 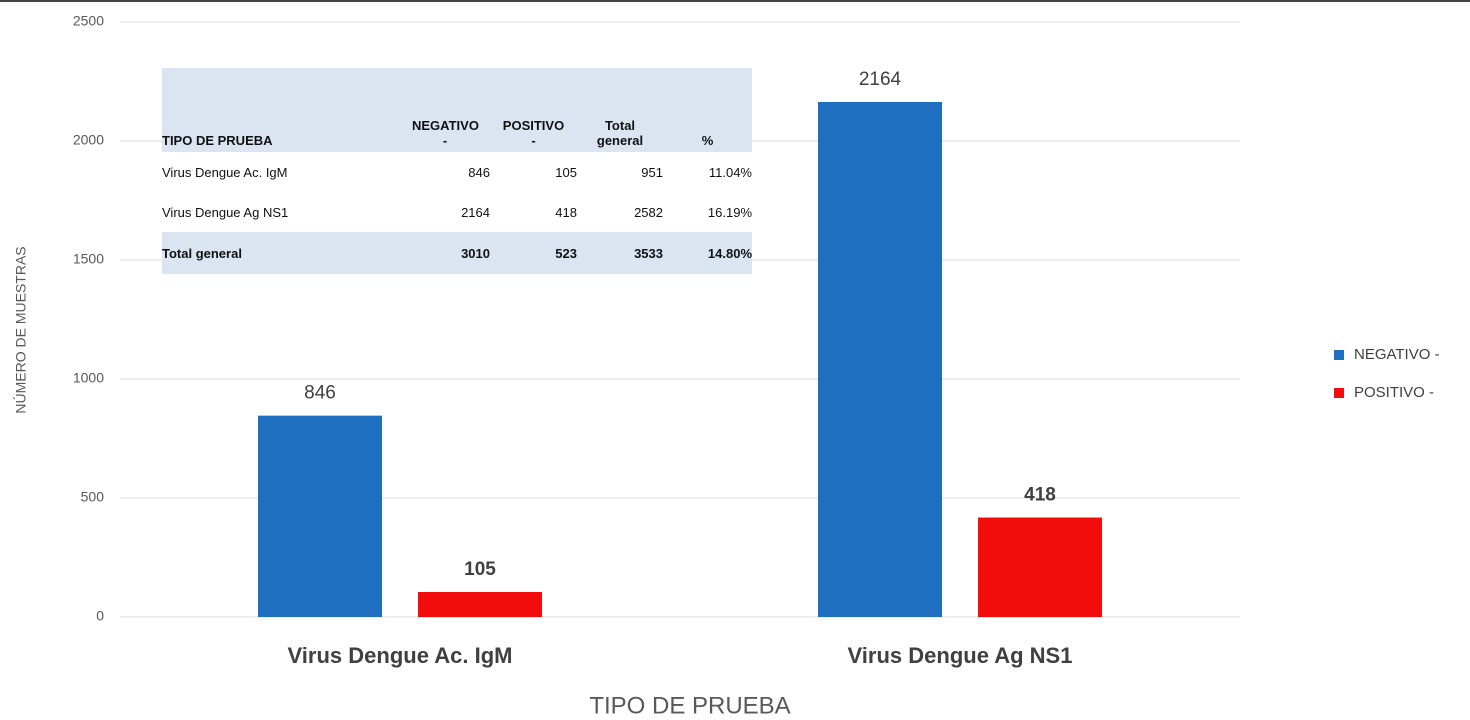 What do you see at coordinates (620, 253) in the screenshot?
I see `cell: 3533` at bounding box center [620, 253].